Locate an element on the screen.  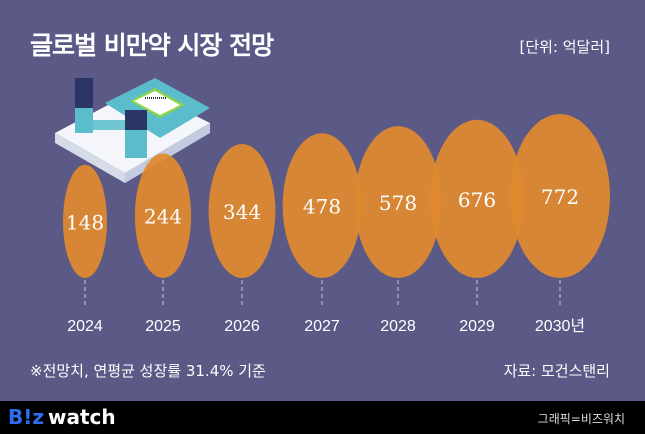
bubble-2029 is located at coordinates (477, 198).